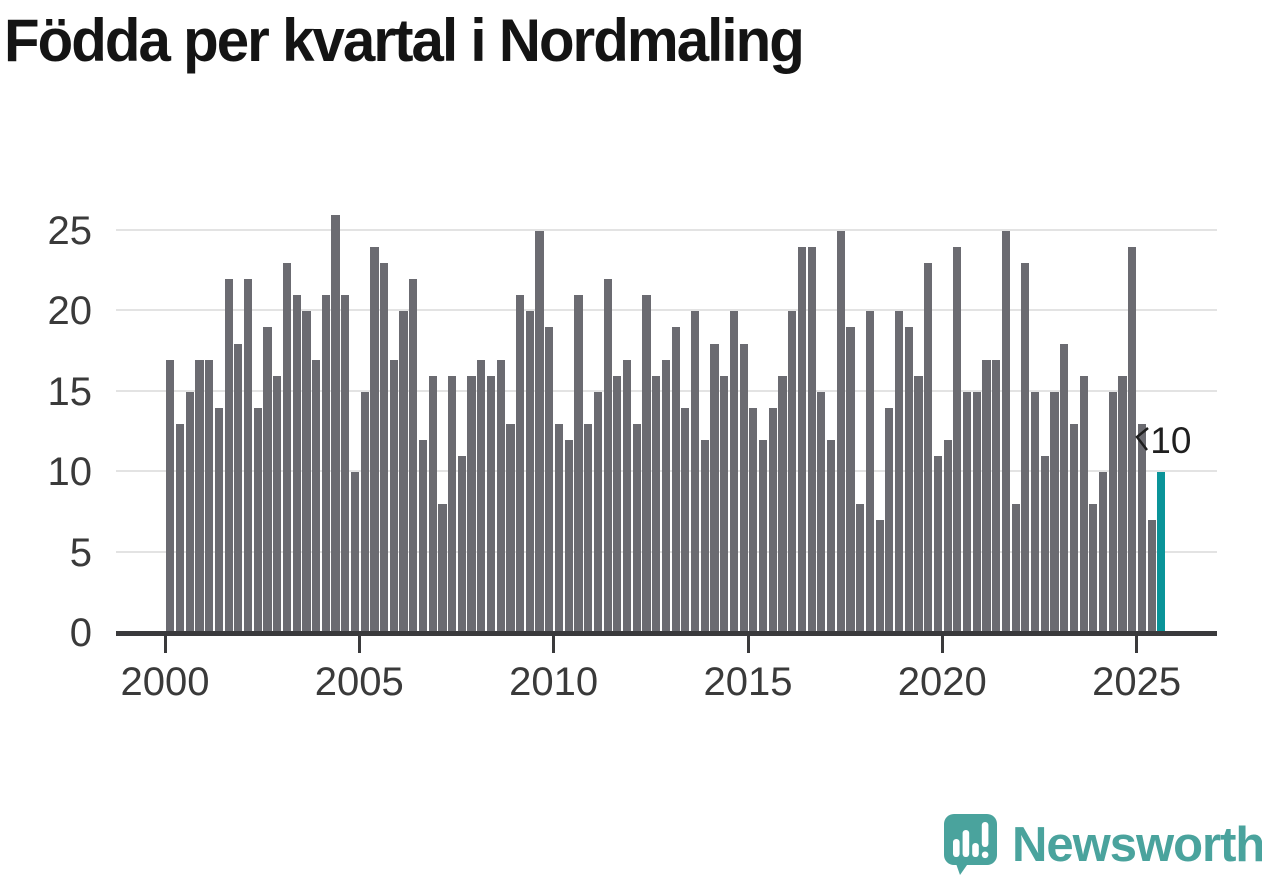  Describe the element at coordinates (345, 464) in the screenshot. I see `bar-2004-Q3` at that location.